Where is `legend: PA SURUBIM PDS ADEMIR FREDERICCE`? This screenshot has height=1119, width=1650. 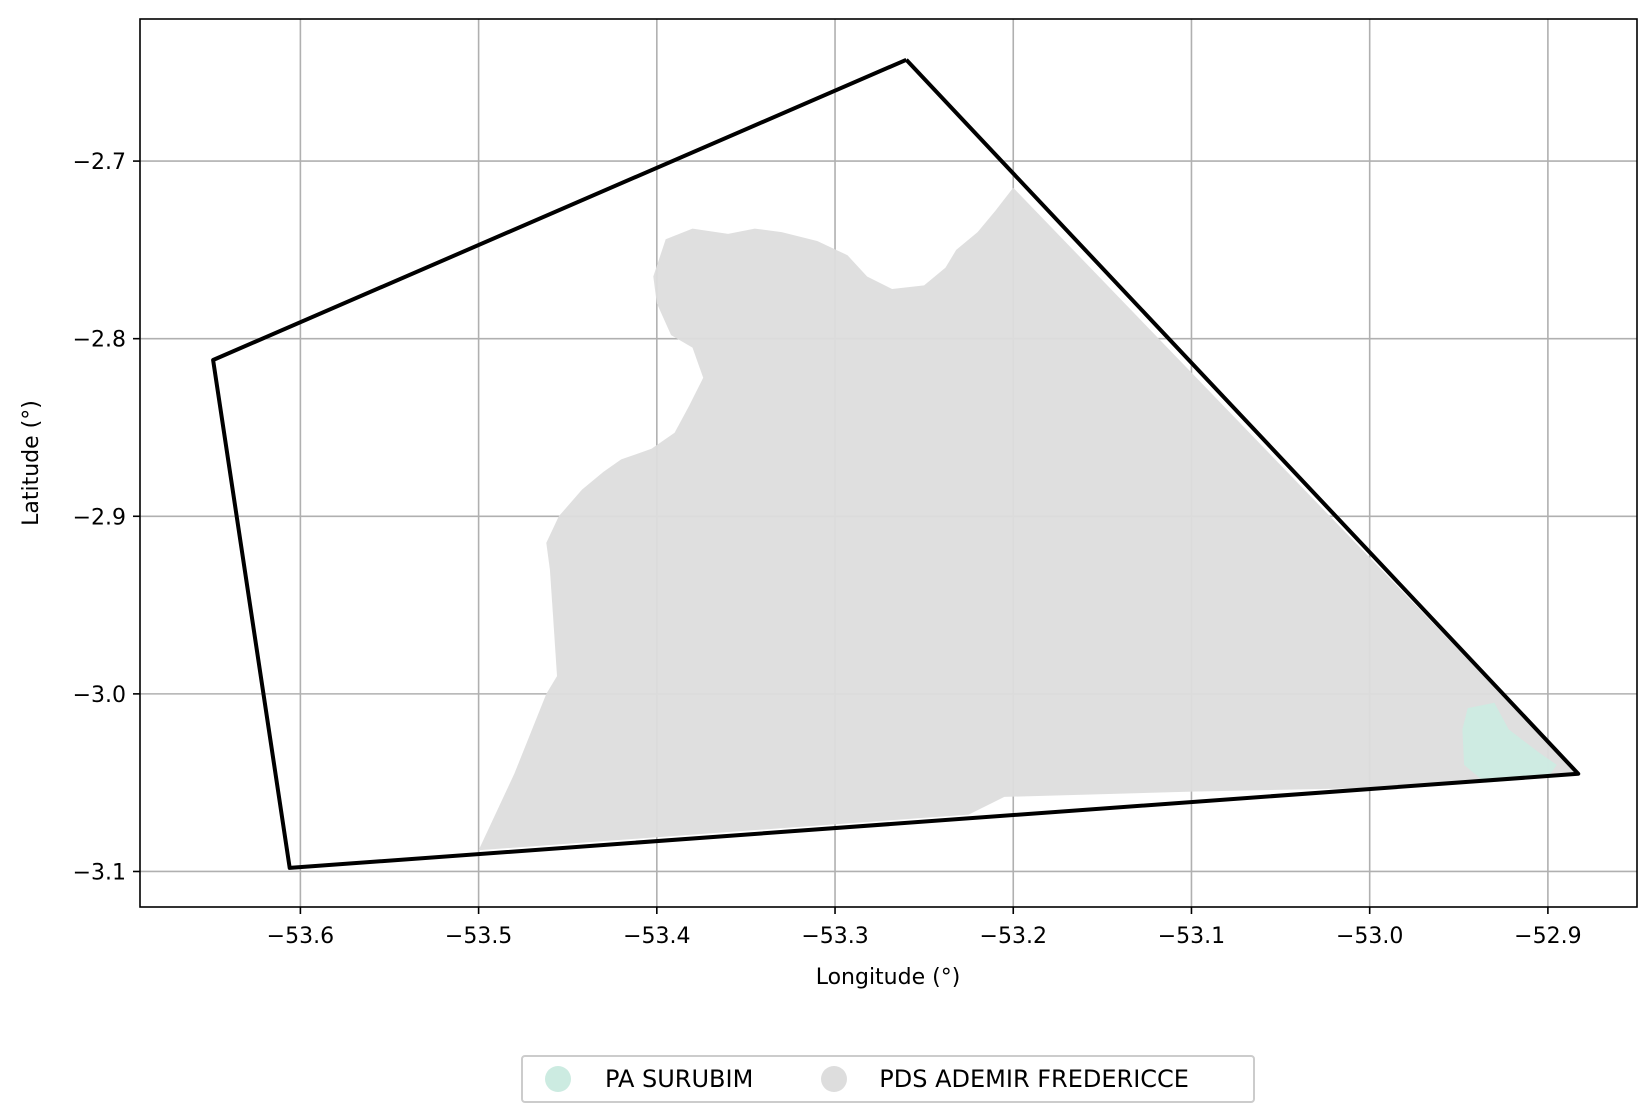
legend: PA SURUBIM PDS ADEMIR FREDERICCE is located at coordinates (888, 1079).